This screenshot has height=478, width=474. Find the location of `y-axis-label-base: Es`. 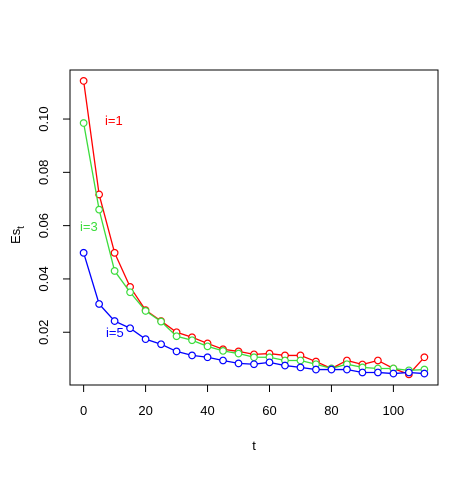

y-axis-label-base: Es is located at coordinates (15, 236).